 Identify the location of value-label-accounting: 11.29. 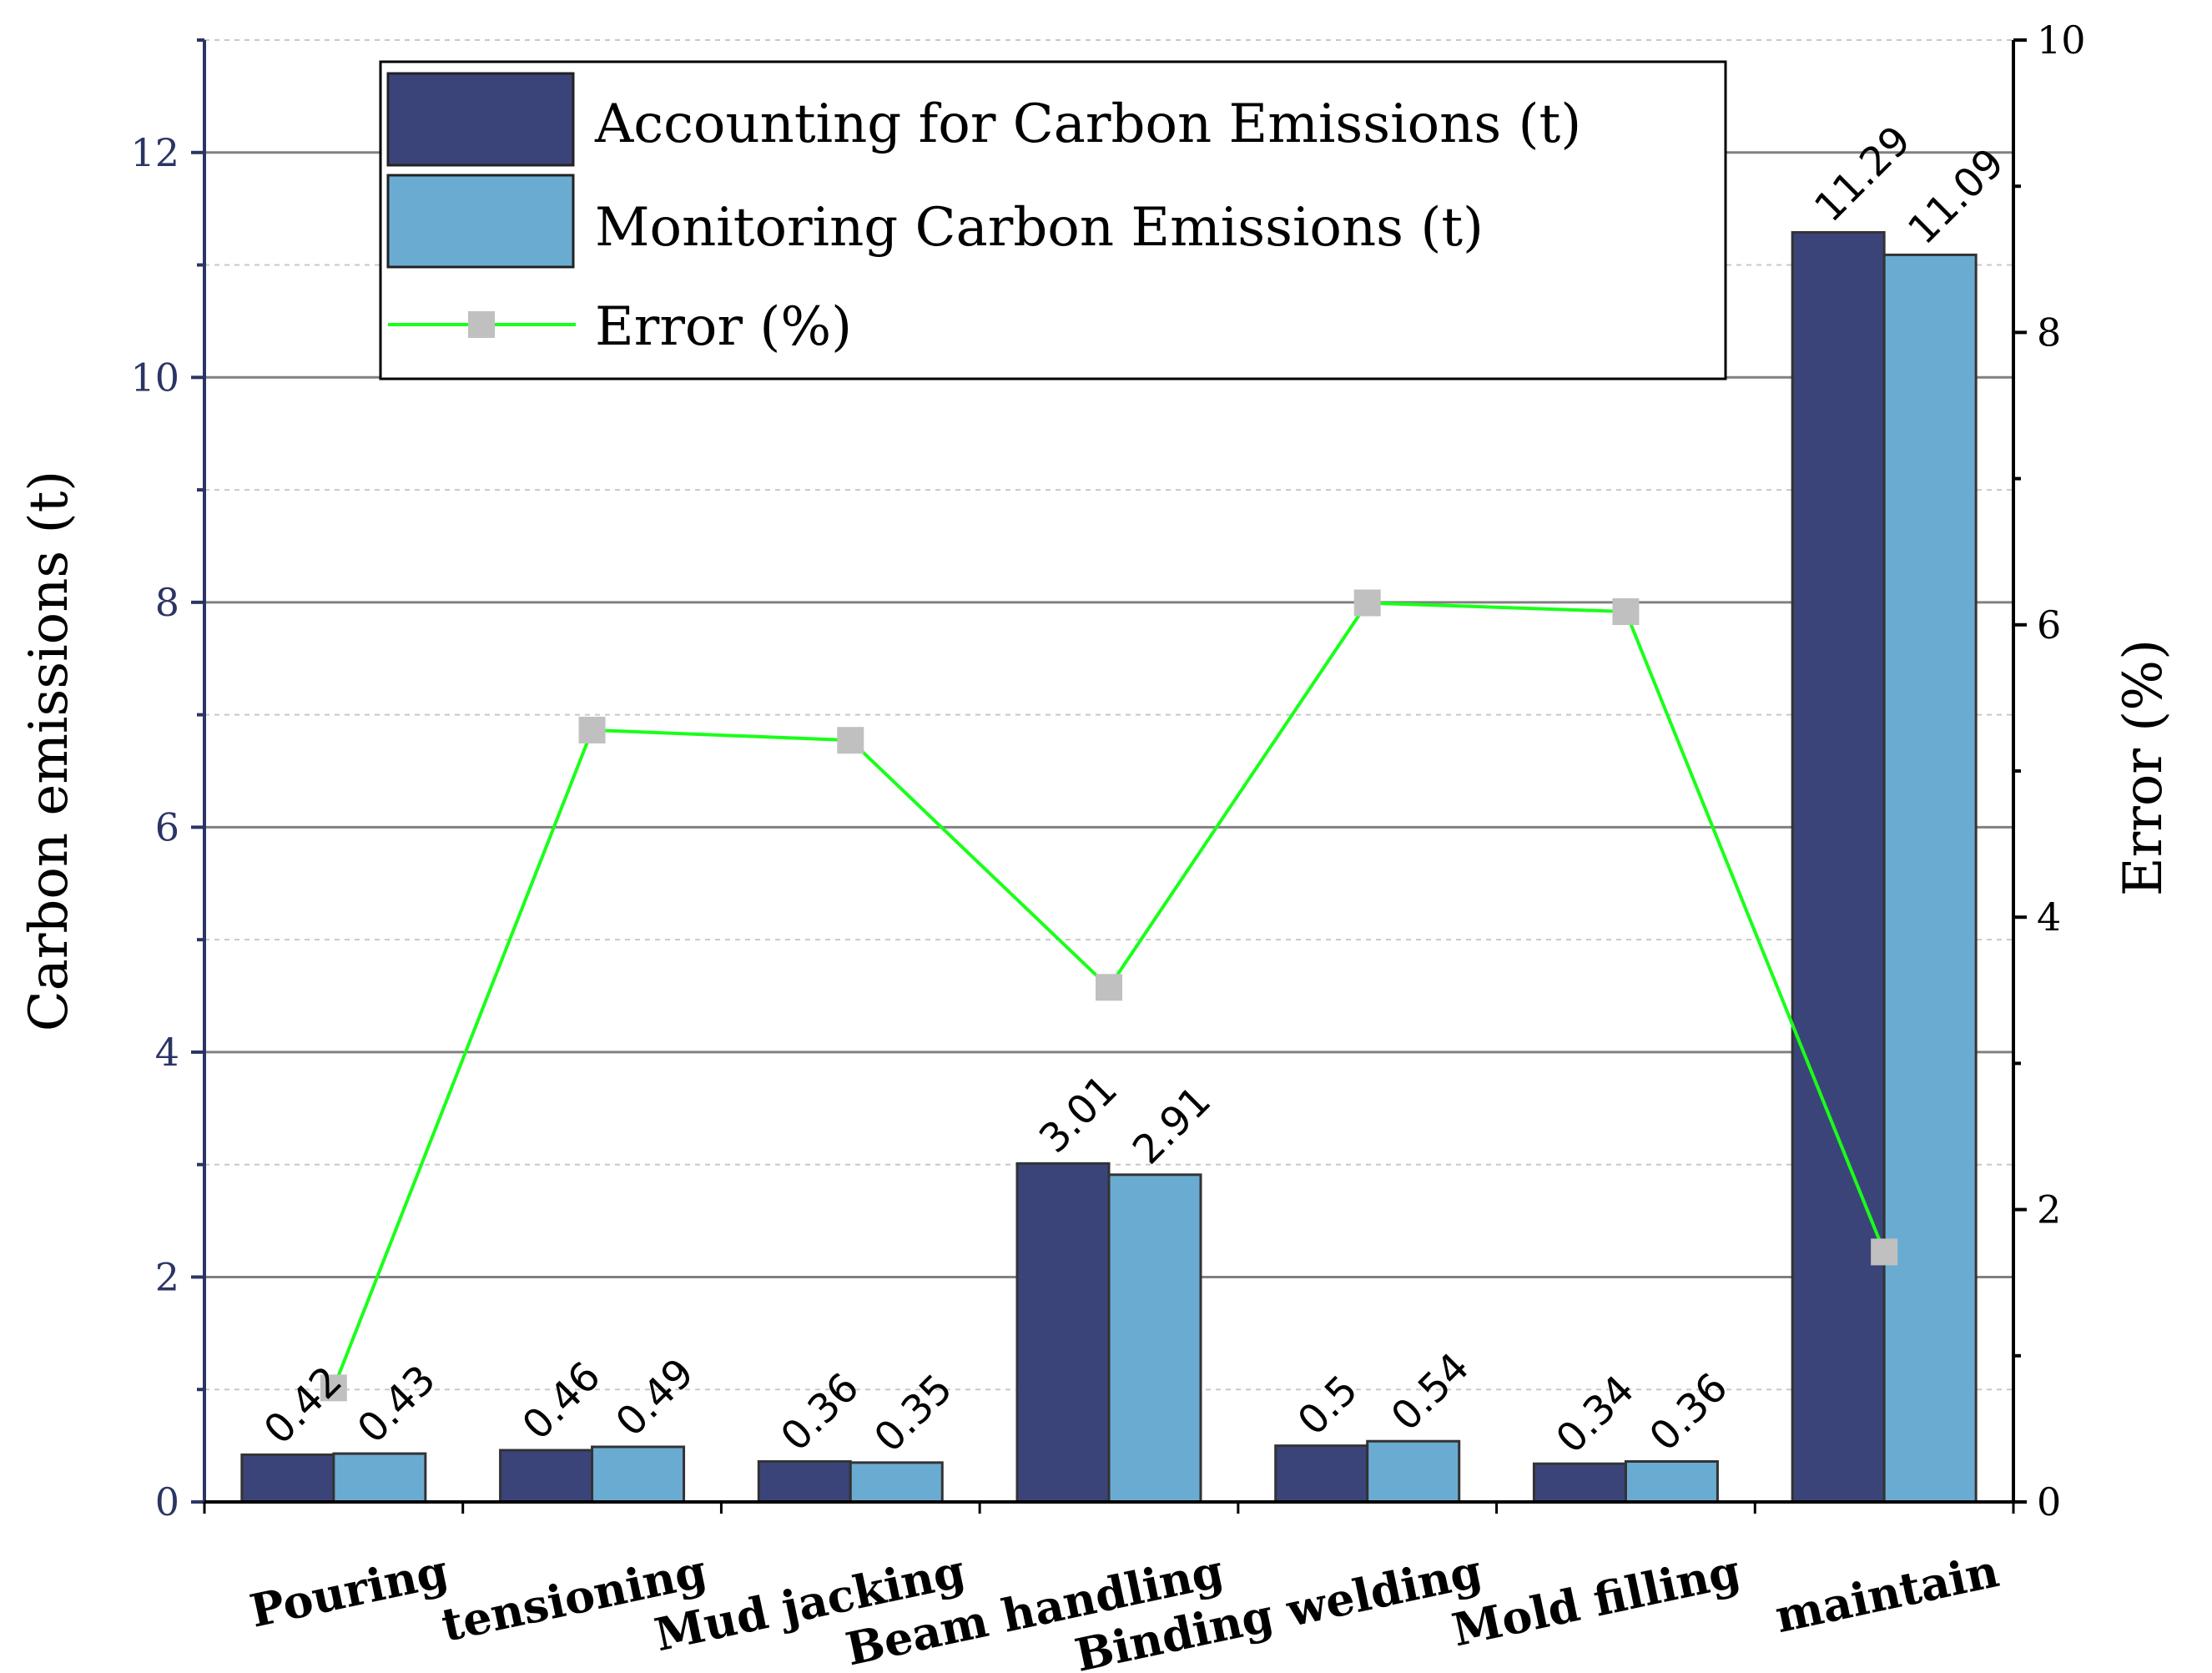
(1863, 174).